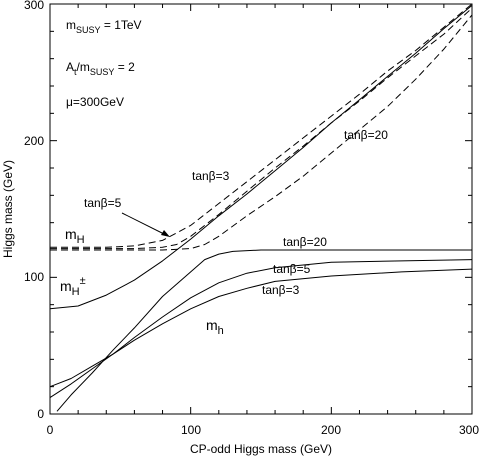  I want to click on label-tanb3-light: tanβ=3, so click(281, 290).